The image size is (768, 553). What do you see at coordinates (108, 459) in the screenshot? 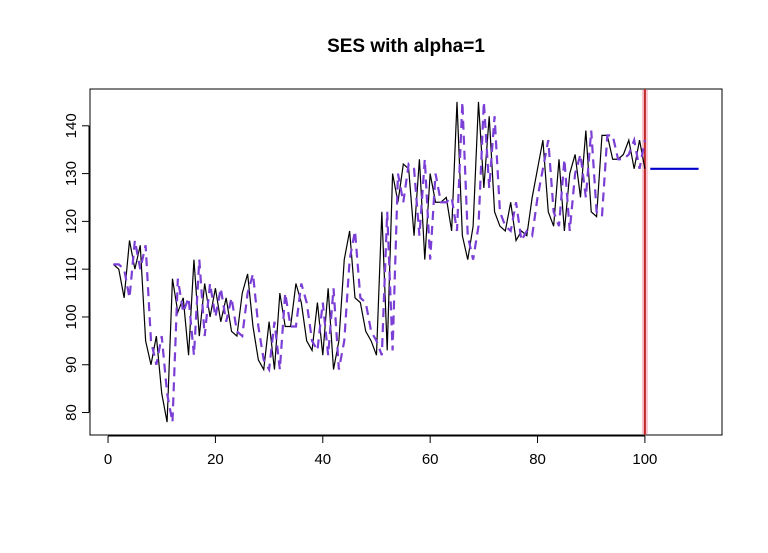
I see `x-tick-label: 0` at bounding box center [108, 459].